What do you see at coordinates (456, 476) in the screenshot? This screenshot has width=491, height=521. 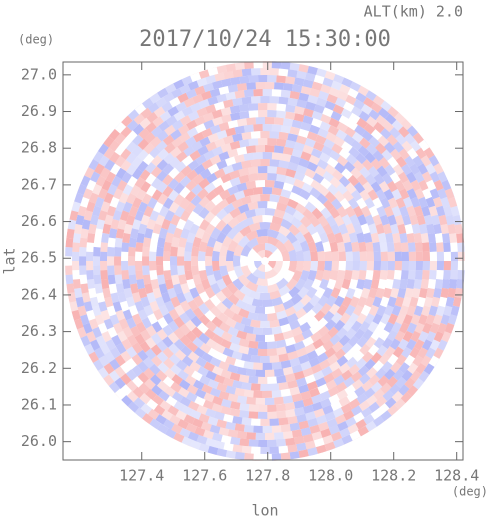 I see `x-tick-label: 128.4` at bounding box center [456, 476].